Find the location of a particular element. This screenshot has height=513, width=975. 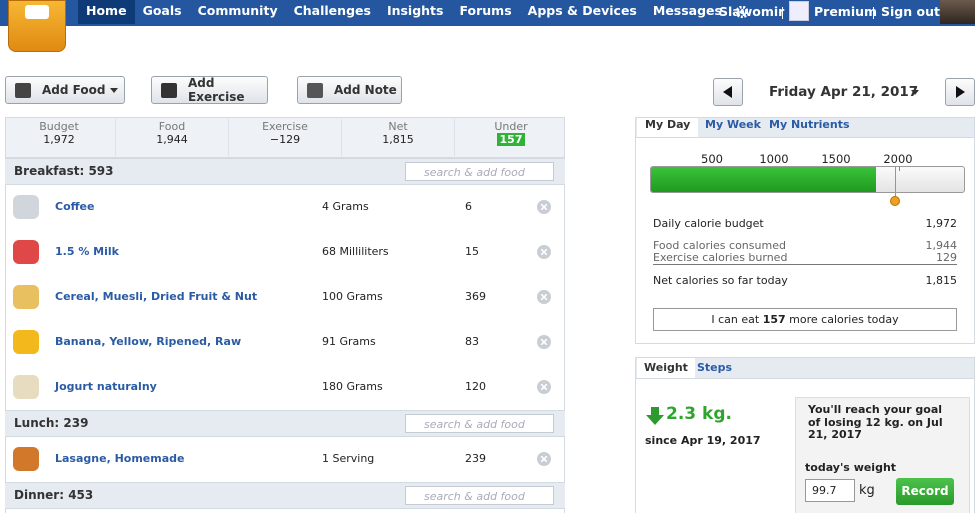

dropdown-caret is located at coordinates (114, 90).